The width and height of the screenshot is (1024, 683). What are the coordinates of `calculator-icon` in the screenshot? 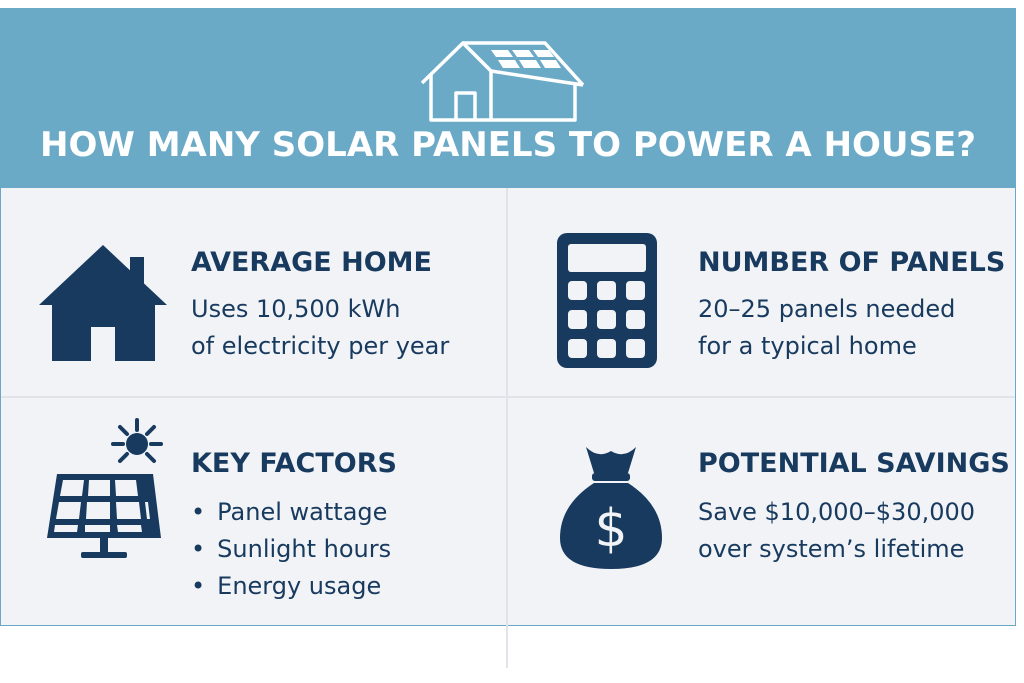 It's located at (607, 300).